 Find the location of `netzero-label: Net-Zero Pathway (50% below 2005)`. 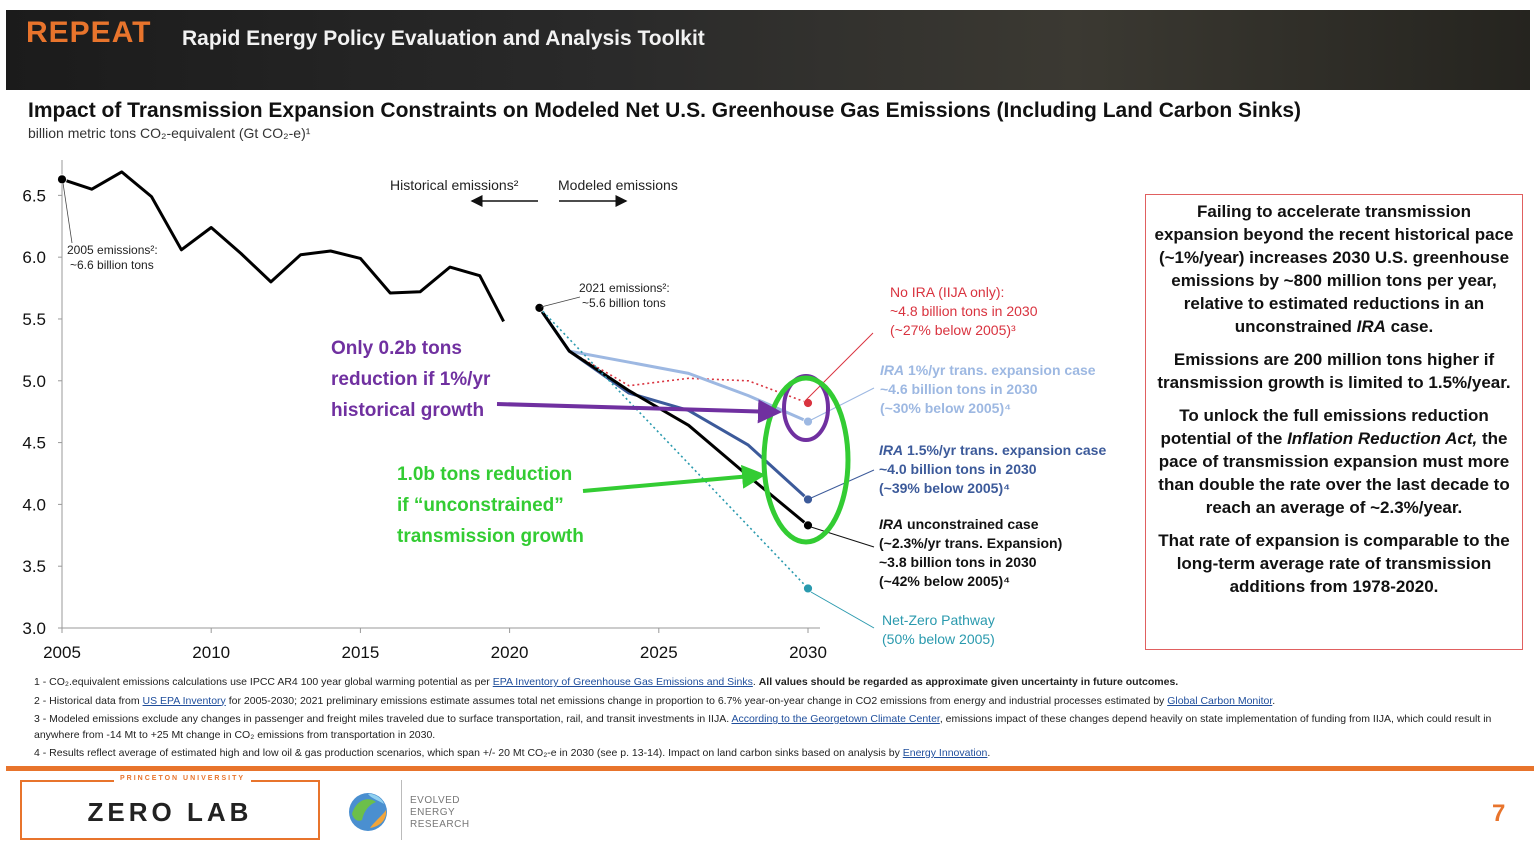

netzero-label: Net-Zero Pathway (50% below 2005) is located at coordinates (938, 630).